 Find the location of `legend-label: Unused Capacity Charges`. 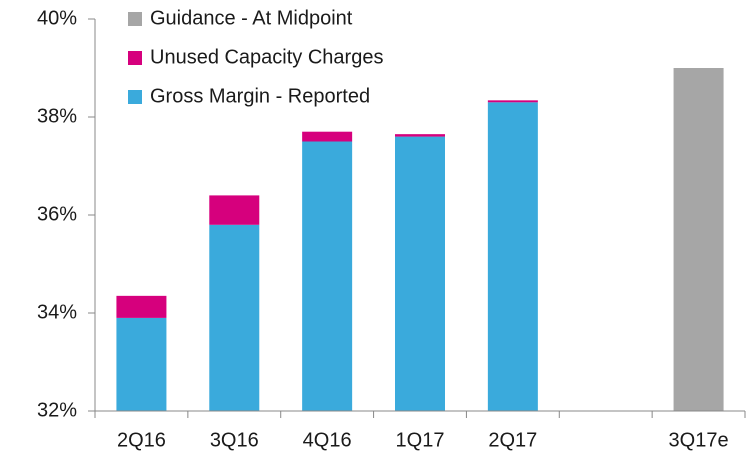

legend-label: Unused Capacity Charges is located at coordinates (266, 57).